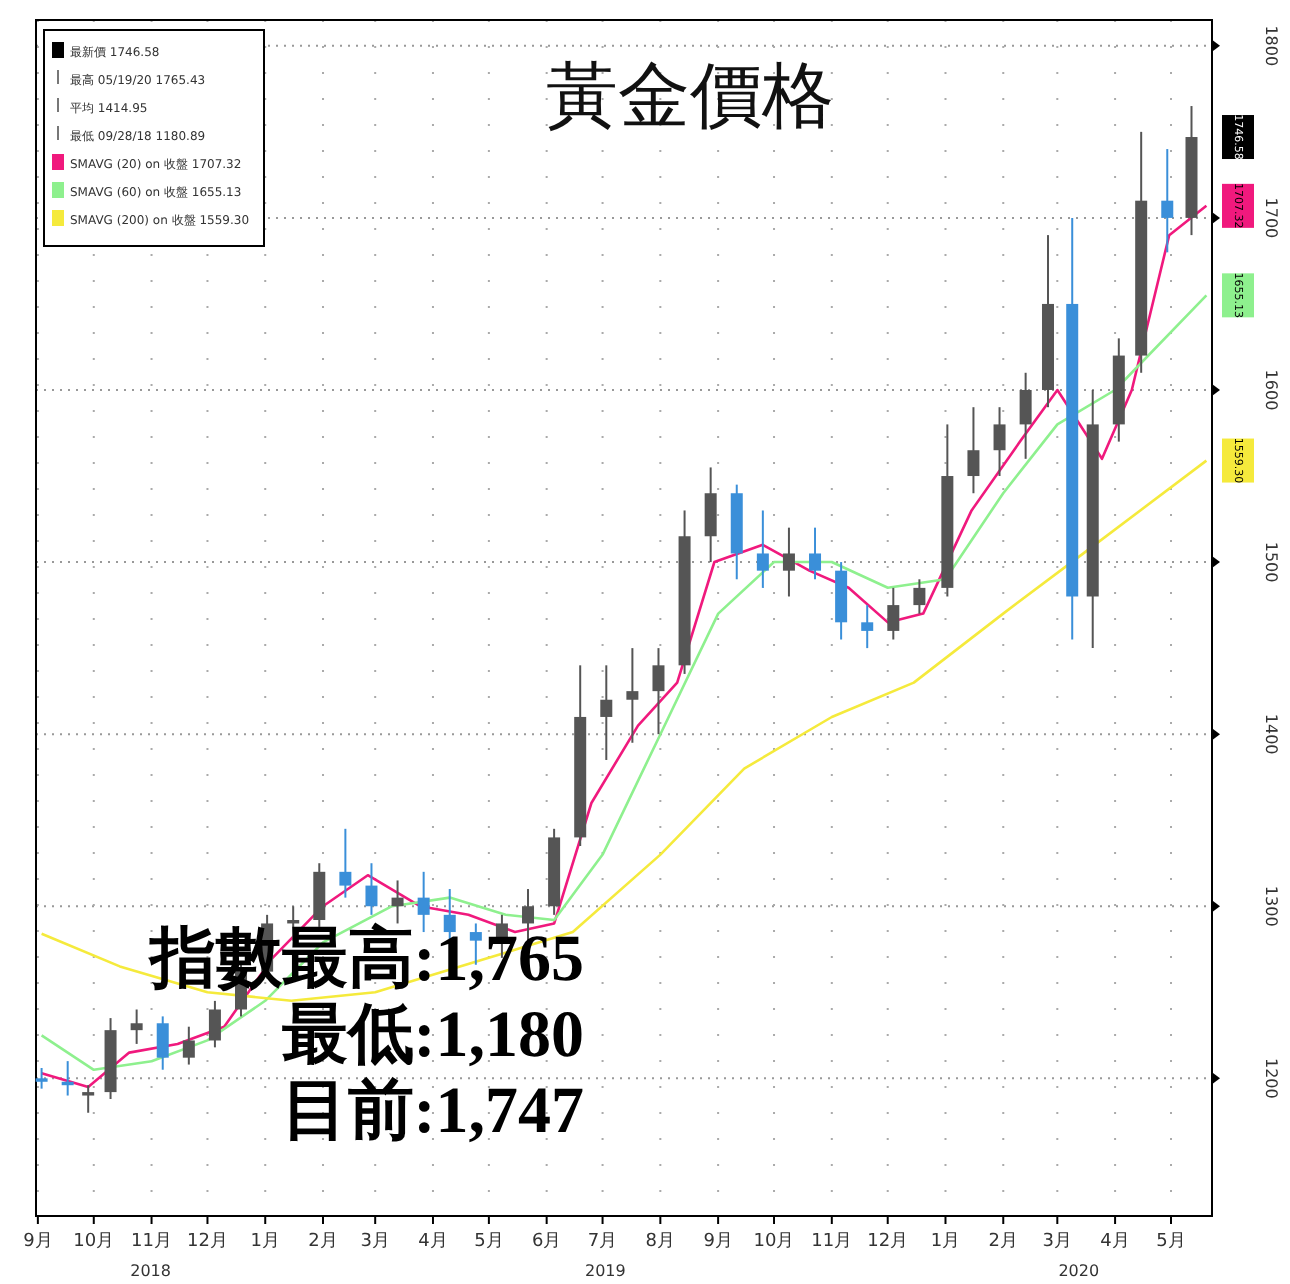 This screenshot has width=1290, height=1284. What do you see at coordinates (605, 1271) in the screenshot?
I see `text: 2019` at bounding box center [605, 1271].